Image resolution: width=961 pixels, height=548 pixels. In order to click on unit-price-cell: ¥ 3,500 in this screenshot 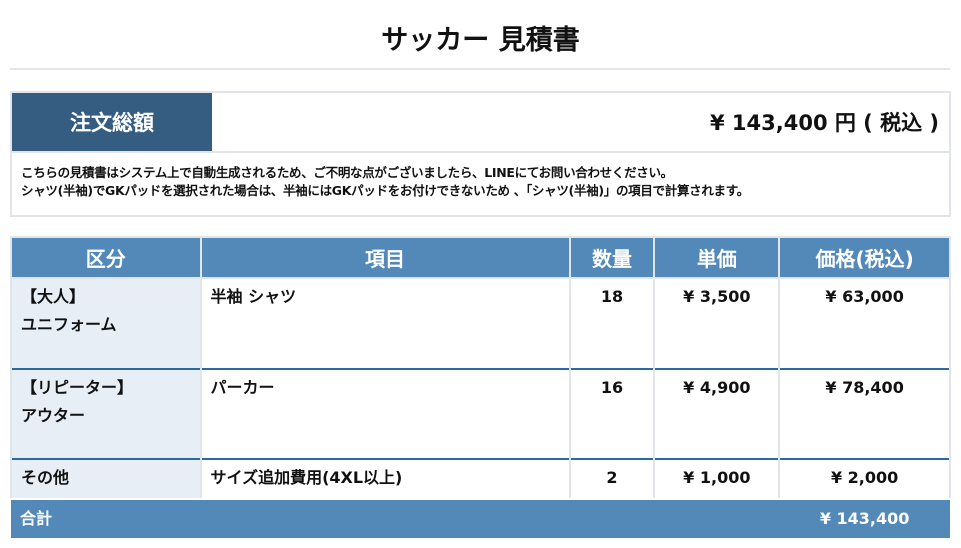, I will do `click(717, 323)`.